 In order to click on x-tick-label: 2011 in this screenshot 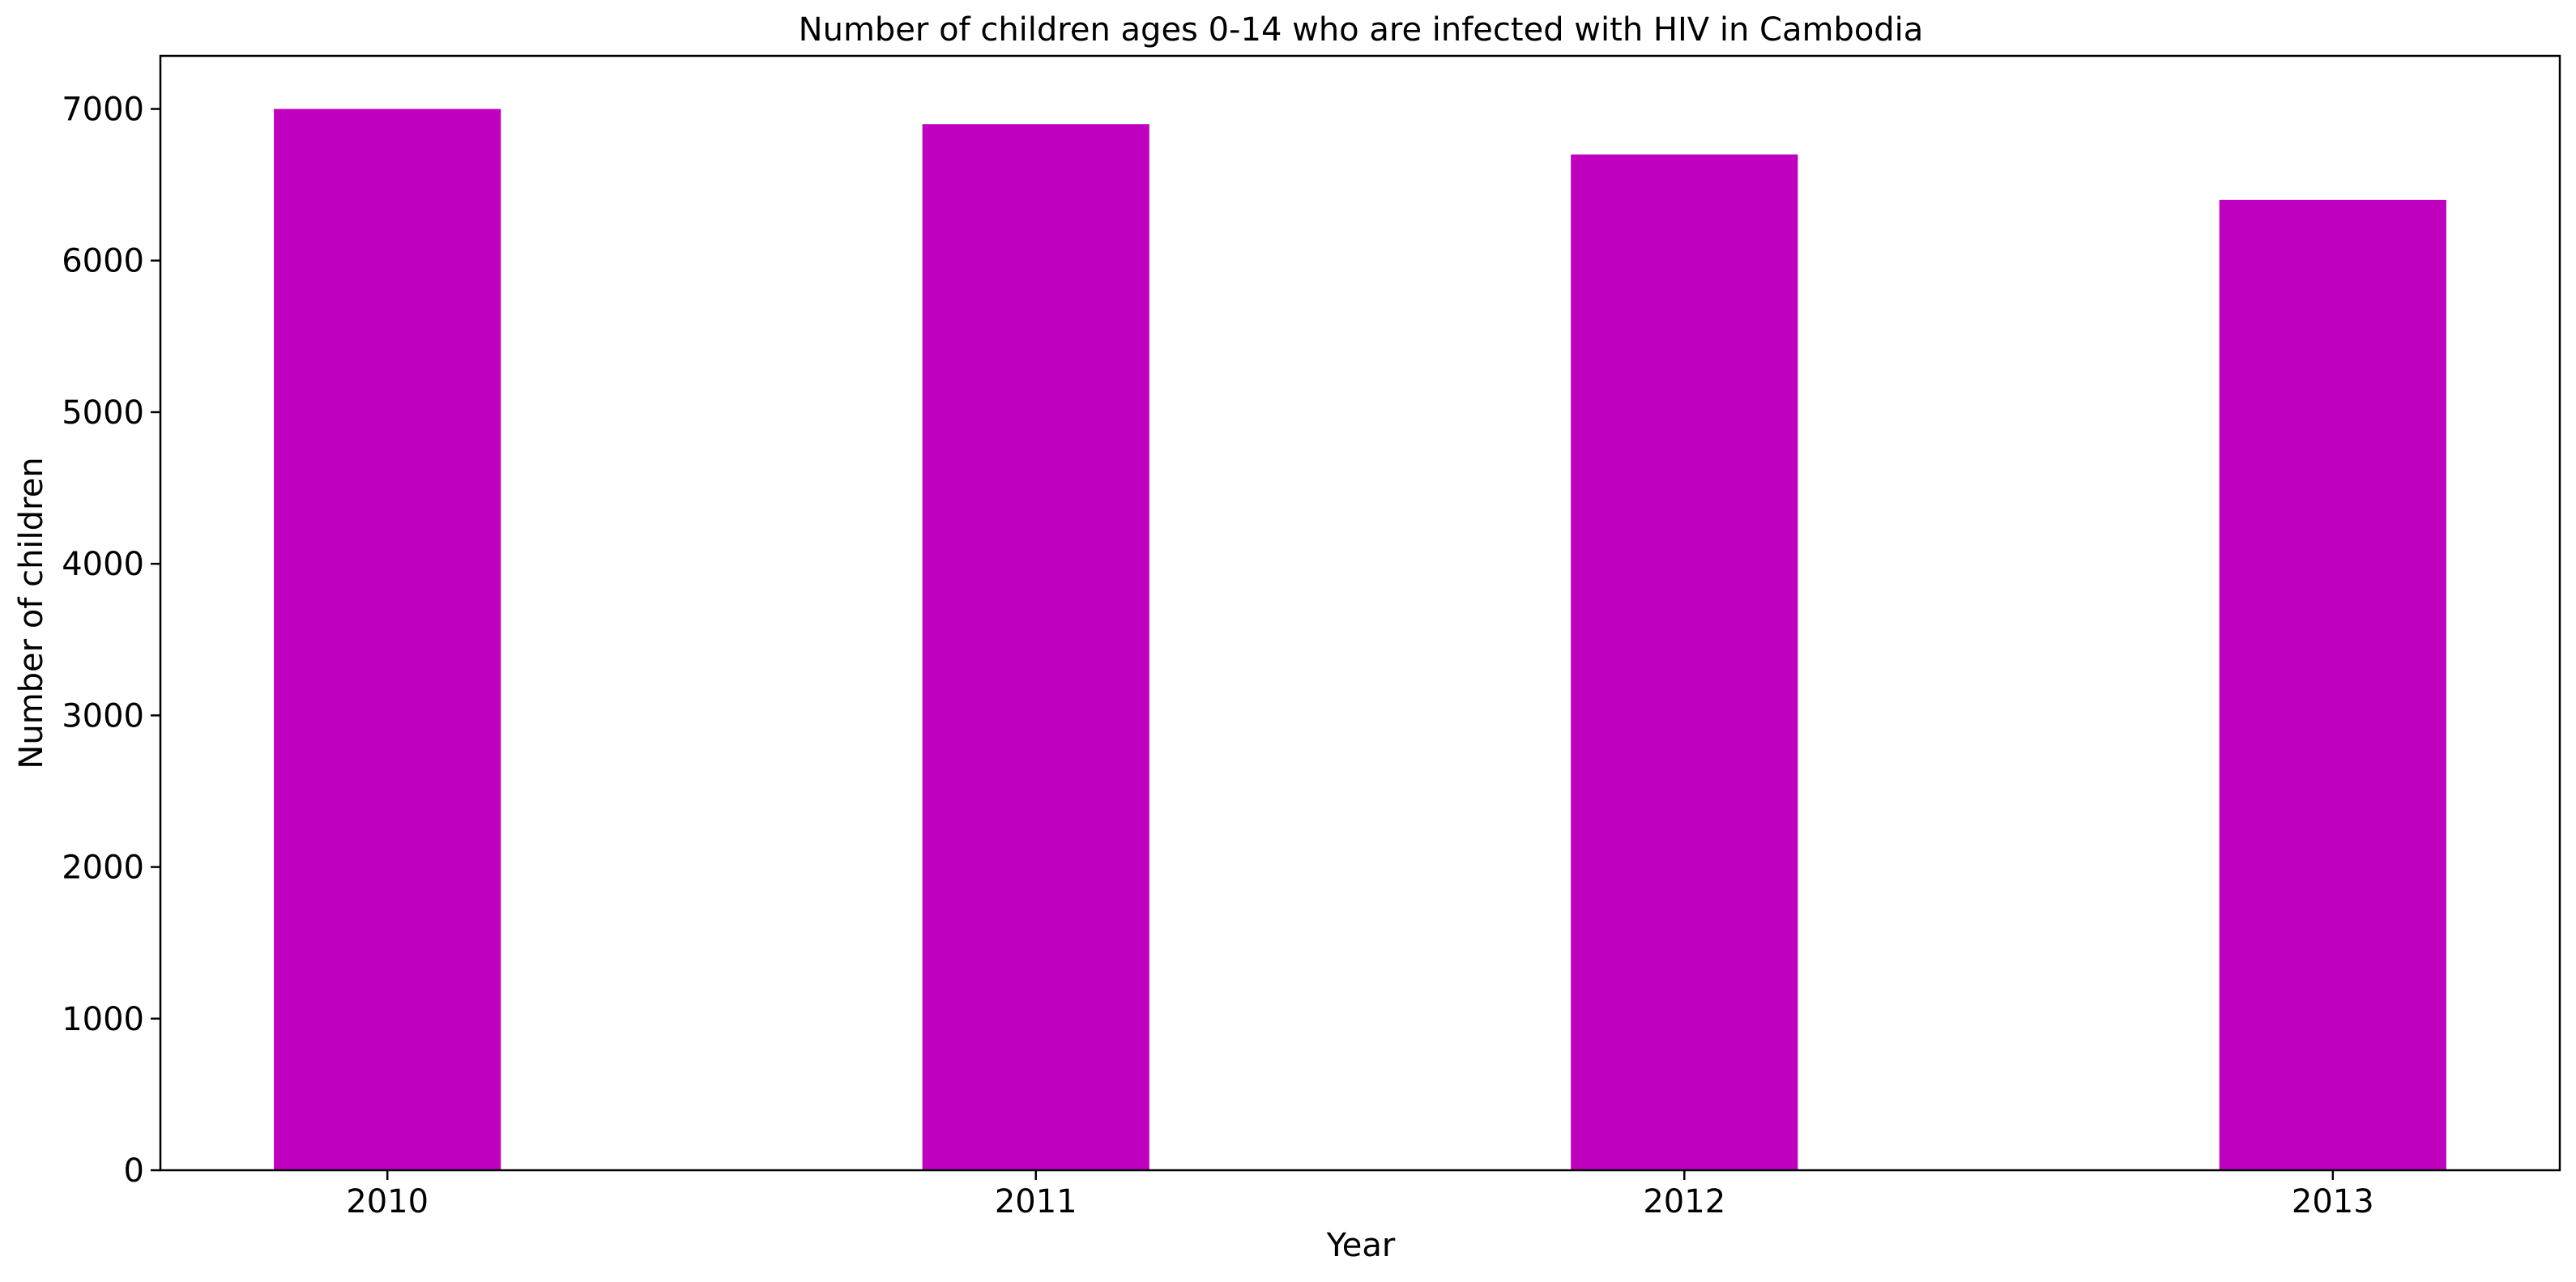, I will do `click(1036, 1201)`.